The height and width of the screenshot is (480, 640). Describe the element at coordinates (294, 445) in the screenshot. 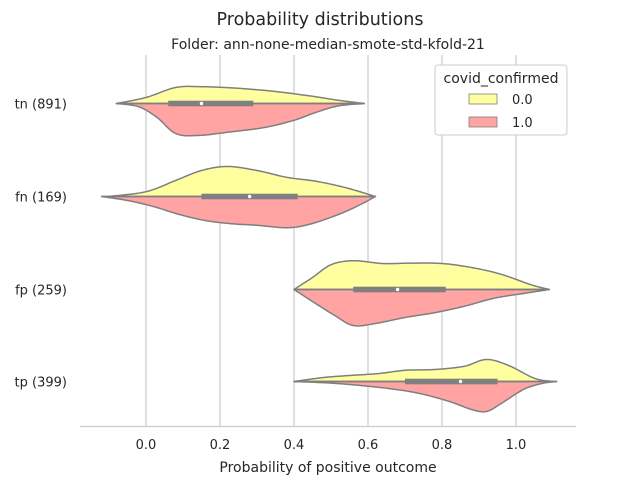

I see `x-tick-label-2: 0.4` at that location.